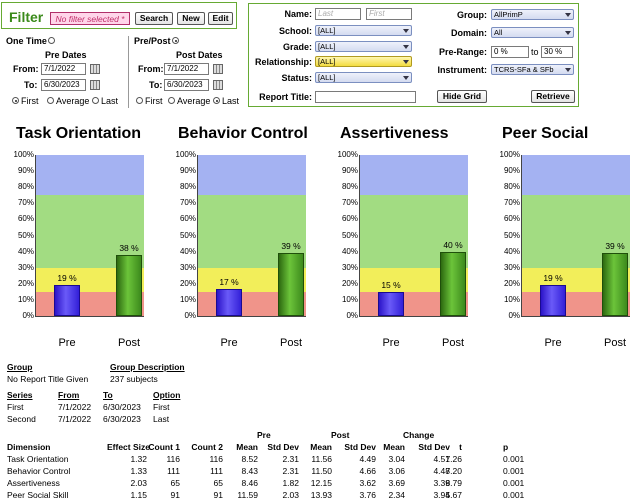  Describe the element at coordinates (110, 101) in the screenshot. I see `pre-last-label: Last` at that location.